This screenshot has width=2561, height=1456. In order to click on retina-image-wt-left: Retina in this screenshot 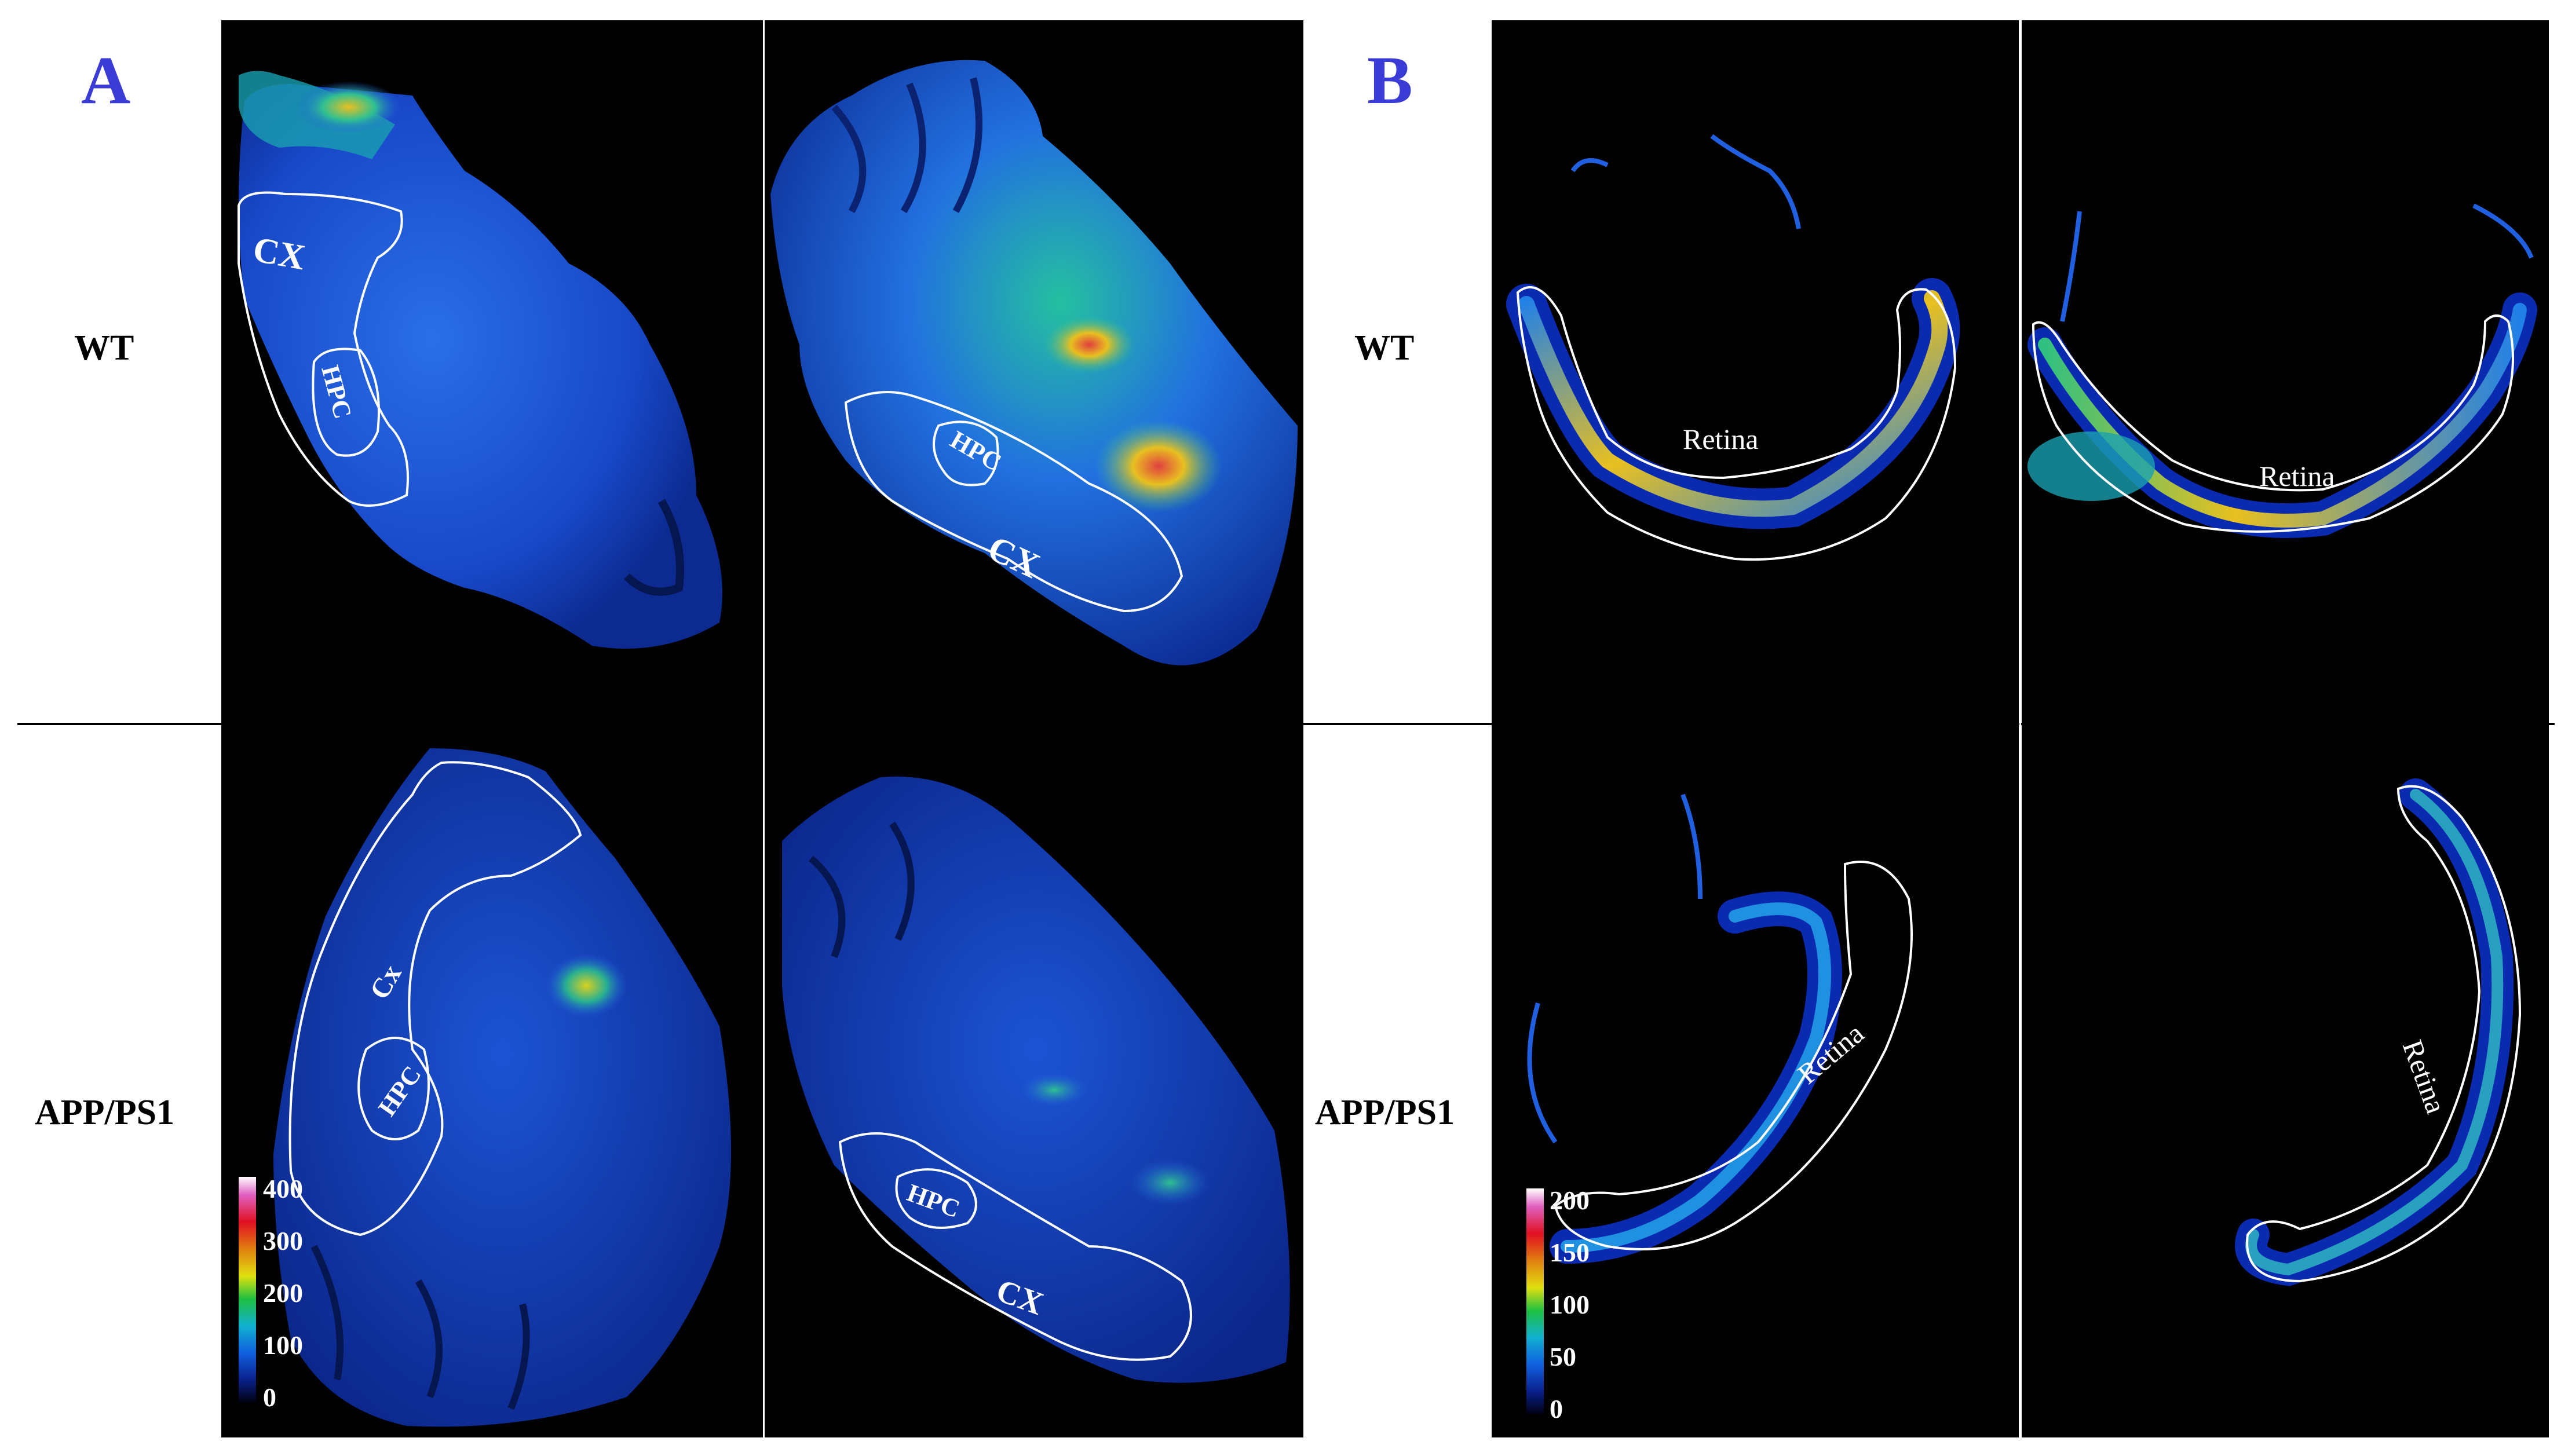, I will do `click(1756, 372)`.